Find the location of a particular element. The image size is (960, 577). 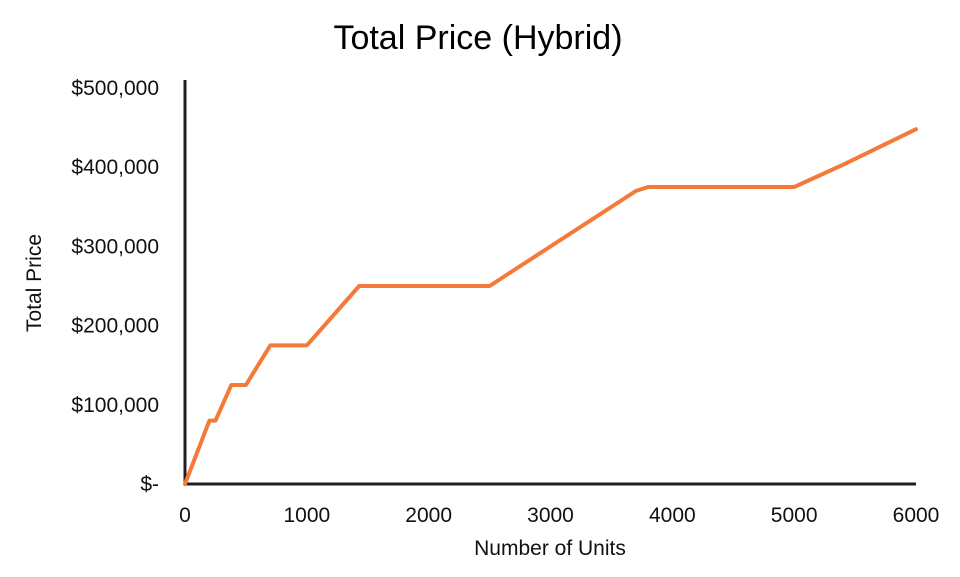

x-tick-label: 5000 is located at coordinates (794, 515).